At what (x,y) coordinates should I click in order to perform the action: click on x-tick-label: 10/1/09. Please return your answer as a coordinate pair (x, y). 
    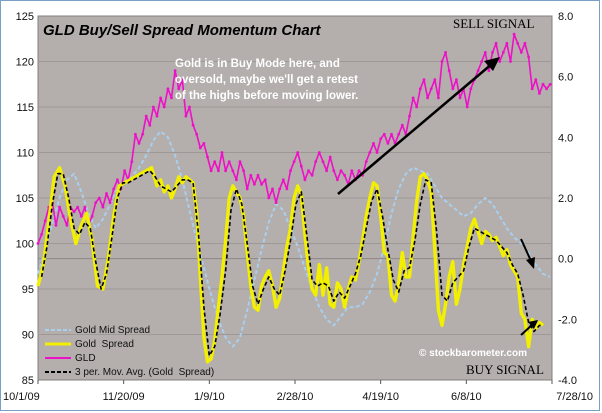
    Looking at the image, I should click on (21, 397).